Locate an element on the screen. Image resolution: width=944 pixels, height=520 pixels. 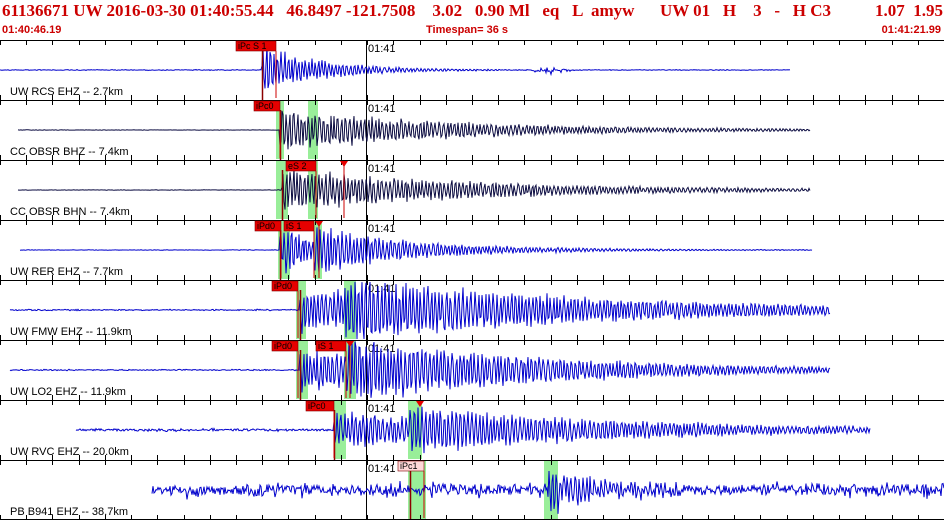
timespan: Timespan= 36 s is located at coordinates (467, 30).